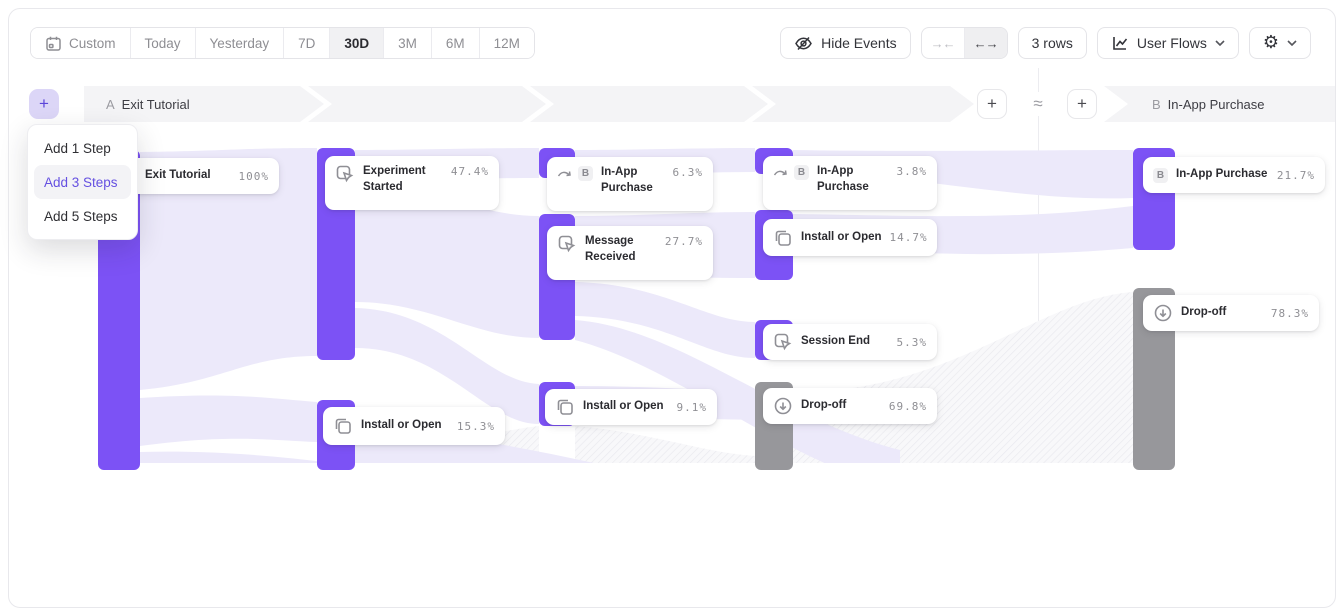 The image size is (1341, 608). What do you see at coordinates (1052, 43) in the screenshot?
I see `rows-button: 3 rows` at bounding box center [1052, 43].